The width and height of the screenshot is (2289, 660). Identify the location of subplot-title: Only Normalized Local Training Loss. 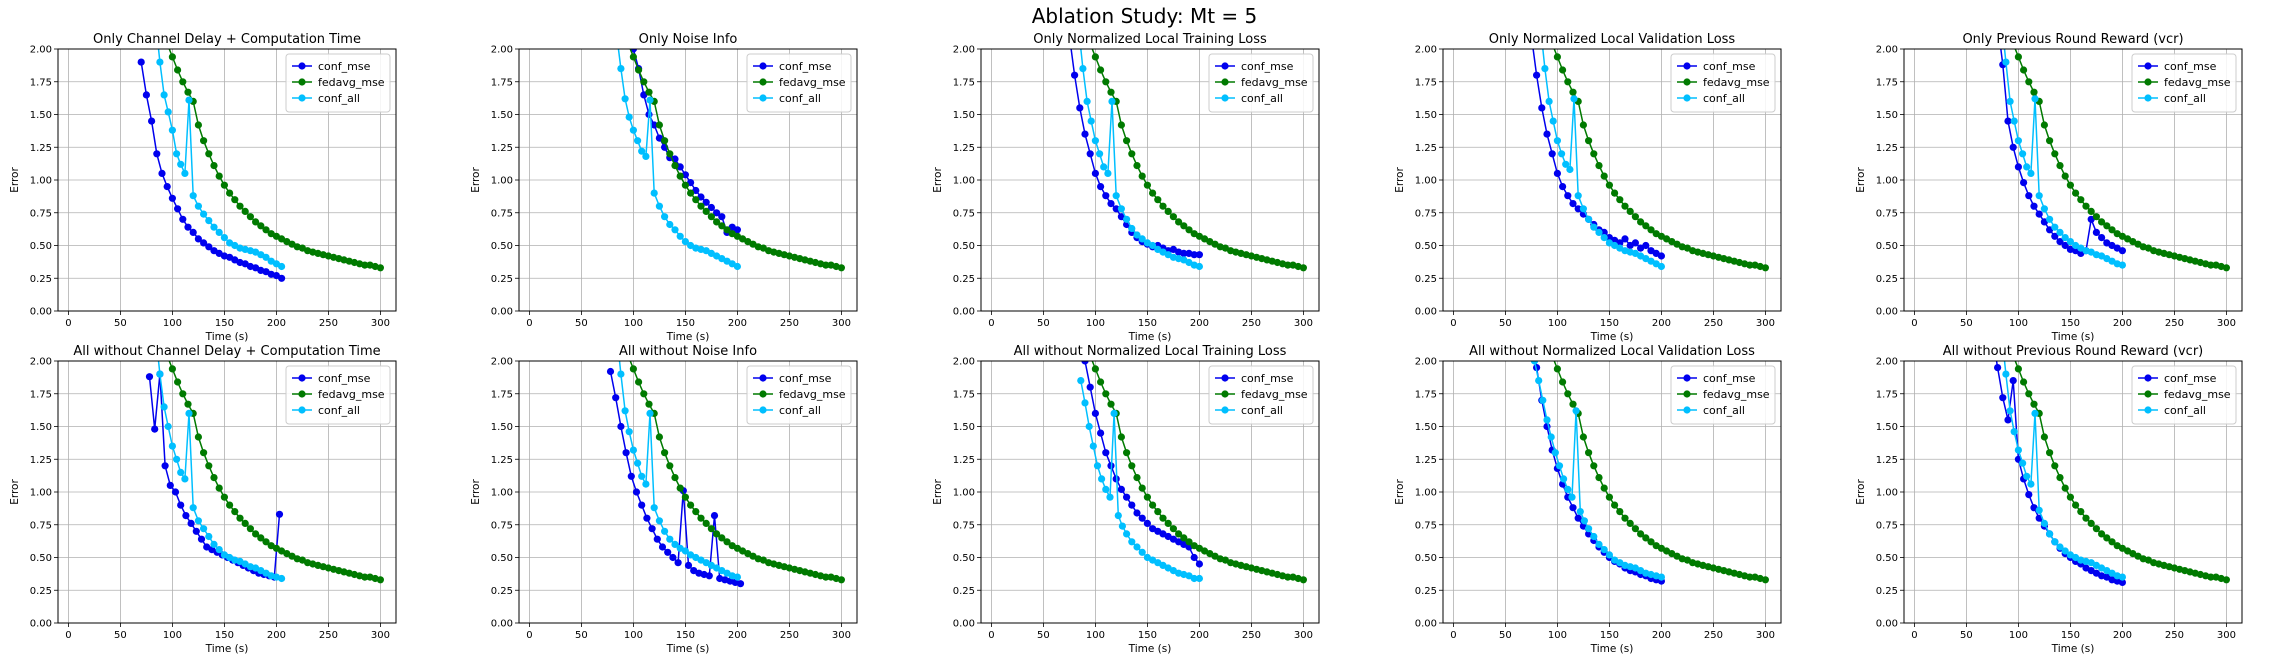
(1150, 39).